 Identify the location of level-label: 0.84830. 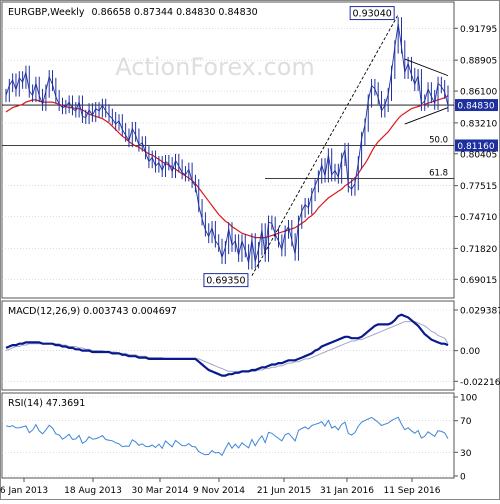
(475, 107).